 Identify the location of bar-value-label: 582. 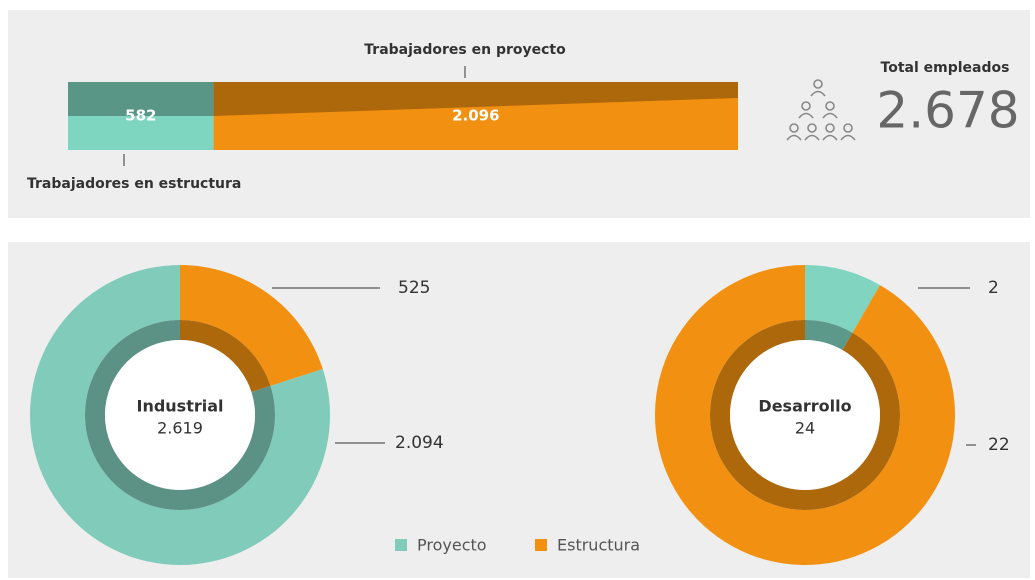
(140, 116).